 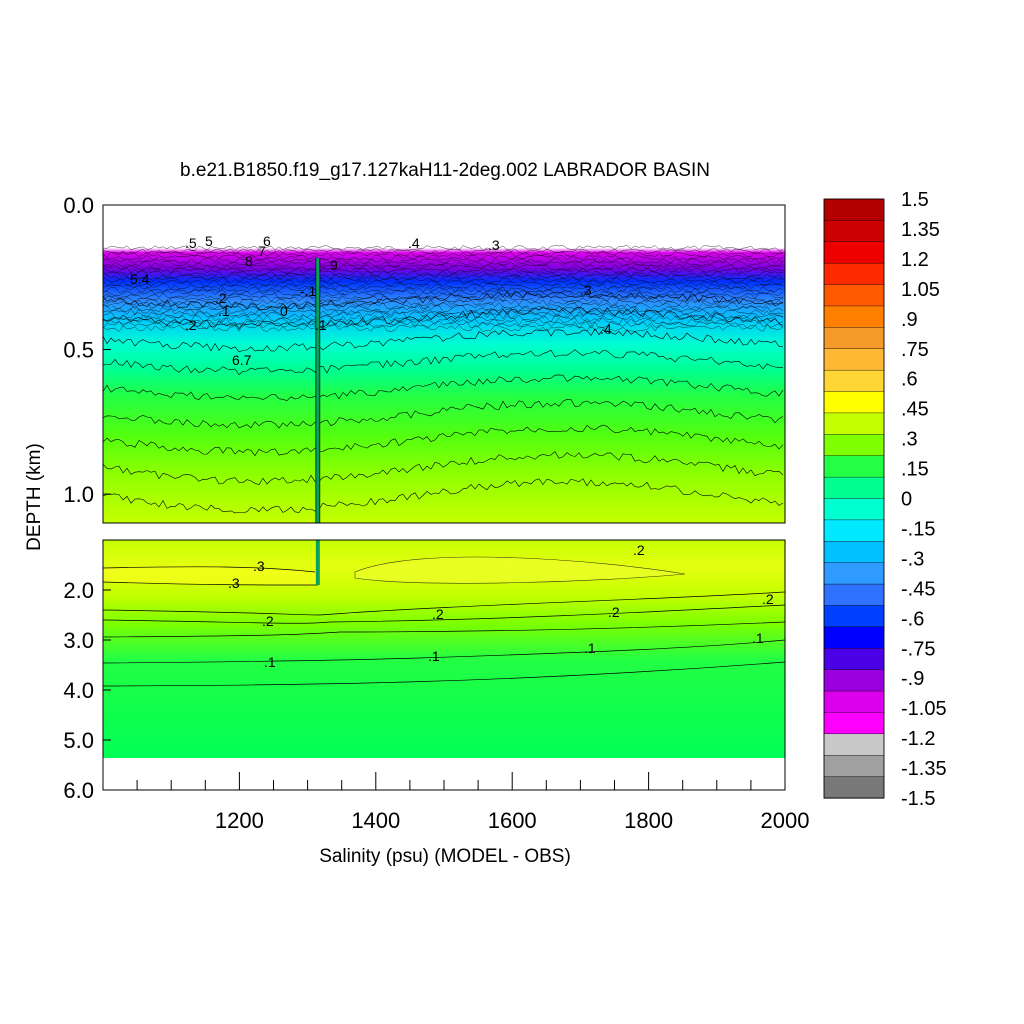 I want to click on lower-contours: .3 .3 .2 .2 .2 .2 .2 .1 .1 .1 .1, so click(x=444, y=613).